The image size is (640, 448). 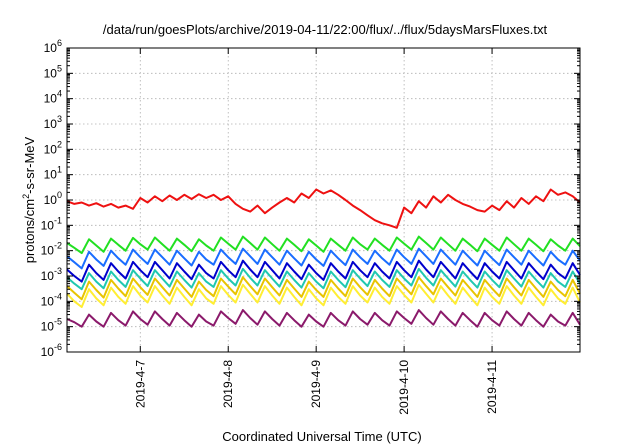 I want to click on y-tick-exponent: -2, so click(x=58, y=246).